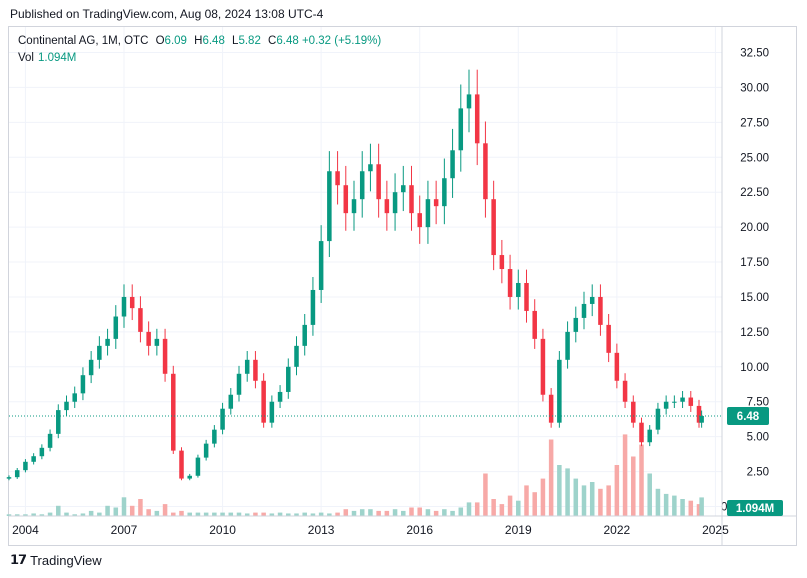 Image resolution: width=807 pixels, height=578 pixels. I want to click on y-tick-label: 32.50, so click(754, 54).